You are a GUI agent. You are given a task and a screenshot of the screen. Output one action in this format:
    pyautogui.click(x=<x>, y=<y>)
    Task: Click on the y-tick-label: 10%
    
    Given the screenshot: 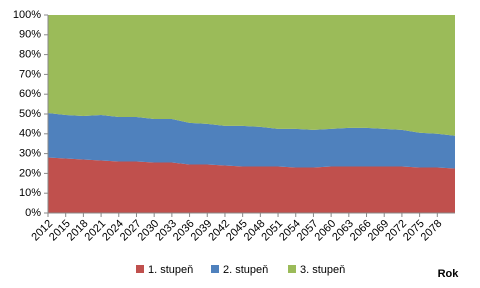 What is the action you would take?
    pyautogui.click(x=30, y=193)
    